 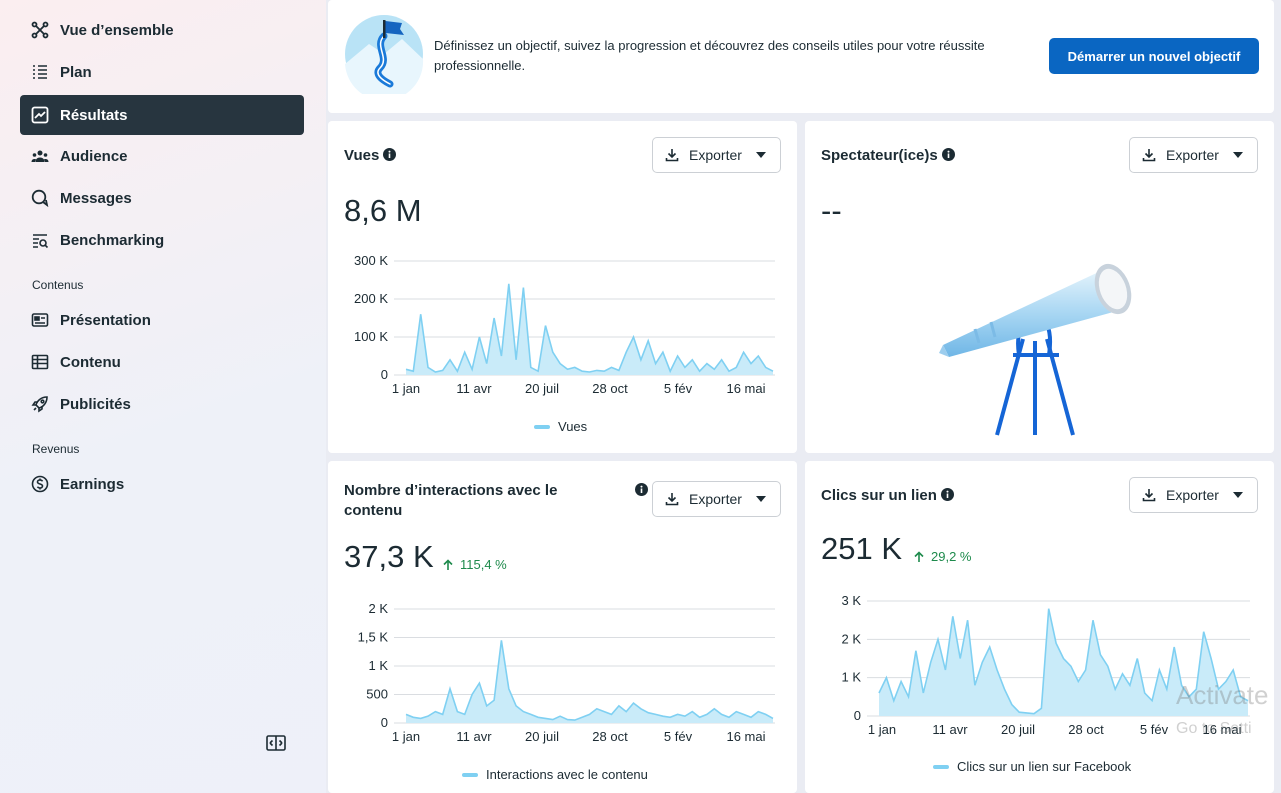 I want to click on overview-icon, so click(x=40, y=30).